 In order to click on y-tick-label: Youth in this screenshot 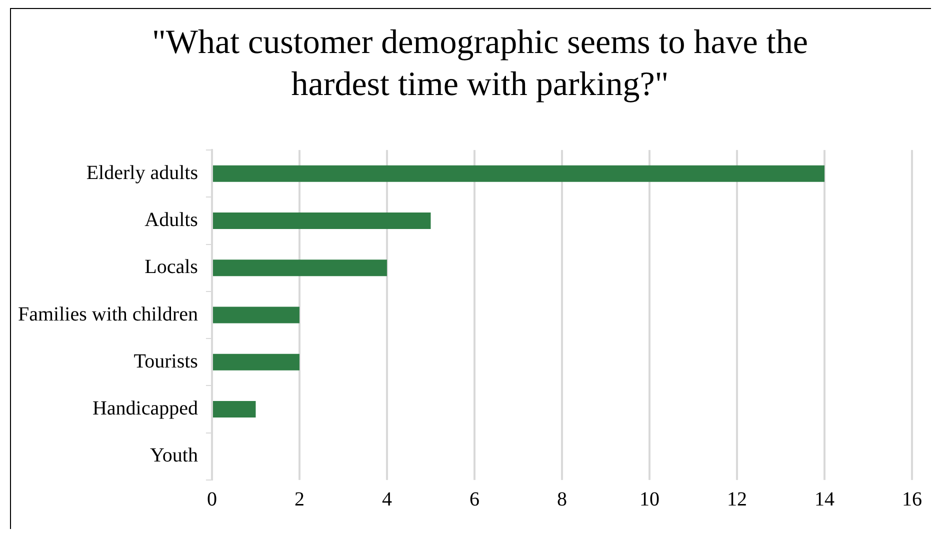, I will do `click(174, 455)`.